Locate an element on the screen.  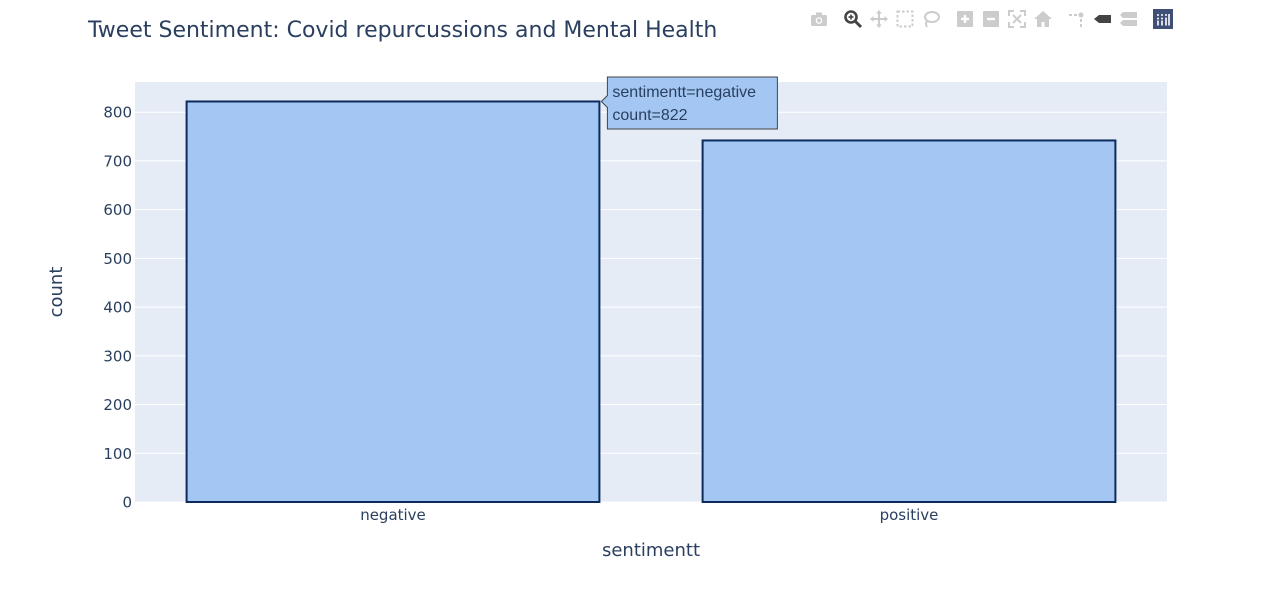
y-tick-label: 500 is located at coordinates (117, 259).